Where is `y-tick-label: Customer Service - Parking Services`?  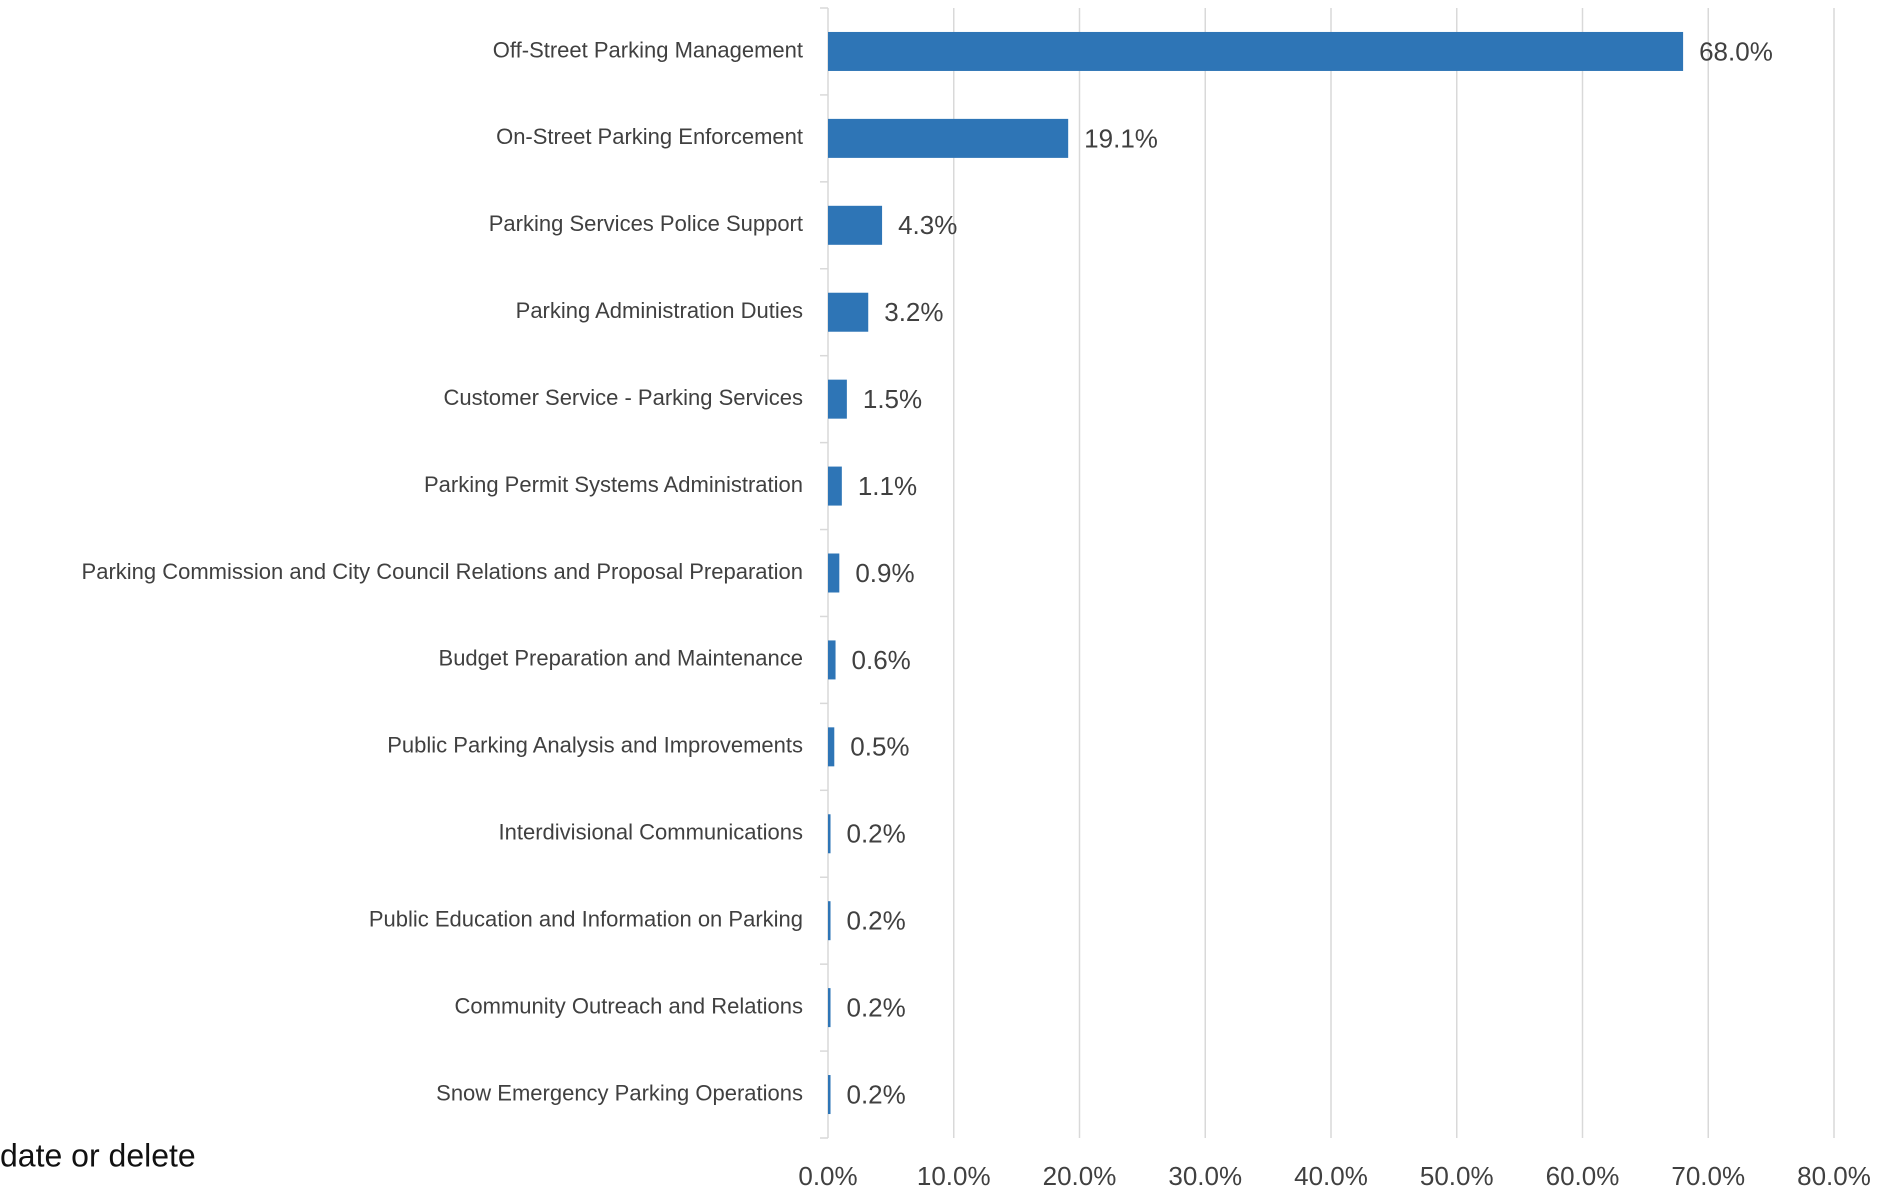 y-tick-label: Customer Service - Parking Services is located at coordinates (623, 397).